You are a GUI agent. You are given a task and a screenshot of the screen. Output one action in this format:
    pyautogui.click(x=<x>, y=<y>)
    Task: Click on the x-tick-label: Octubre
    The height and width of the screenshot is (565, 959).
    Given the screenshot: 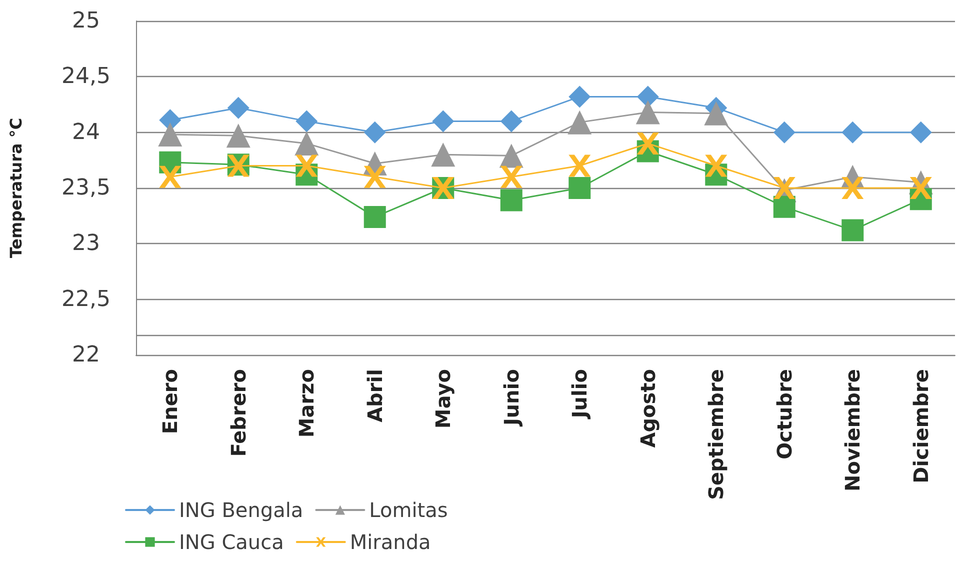 What is the action you would take?
    pyautogui.click(x=784, y=414)
    